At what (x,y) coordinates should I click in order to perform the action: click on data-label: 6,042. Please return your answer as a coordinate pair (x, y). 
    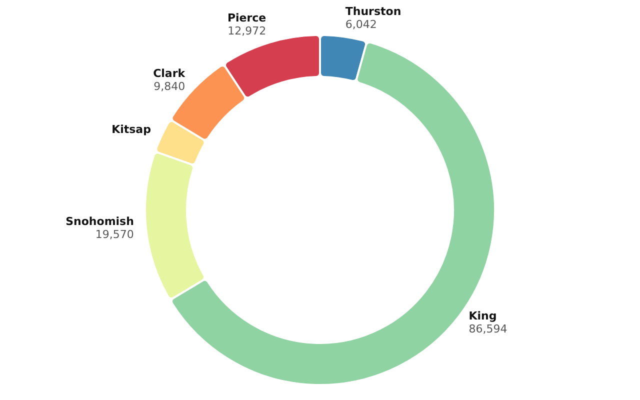
    Looking at the image, I should click on (361, 25).